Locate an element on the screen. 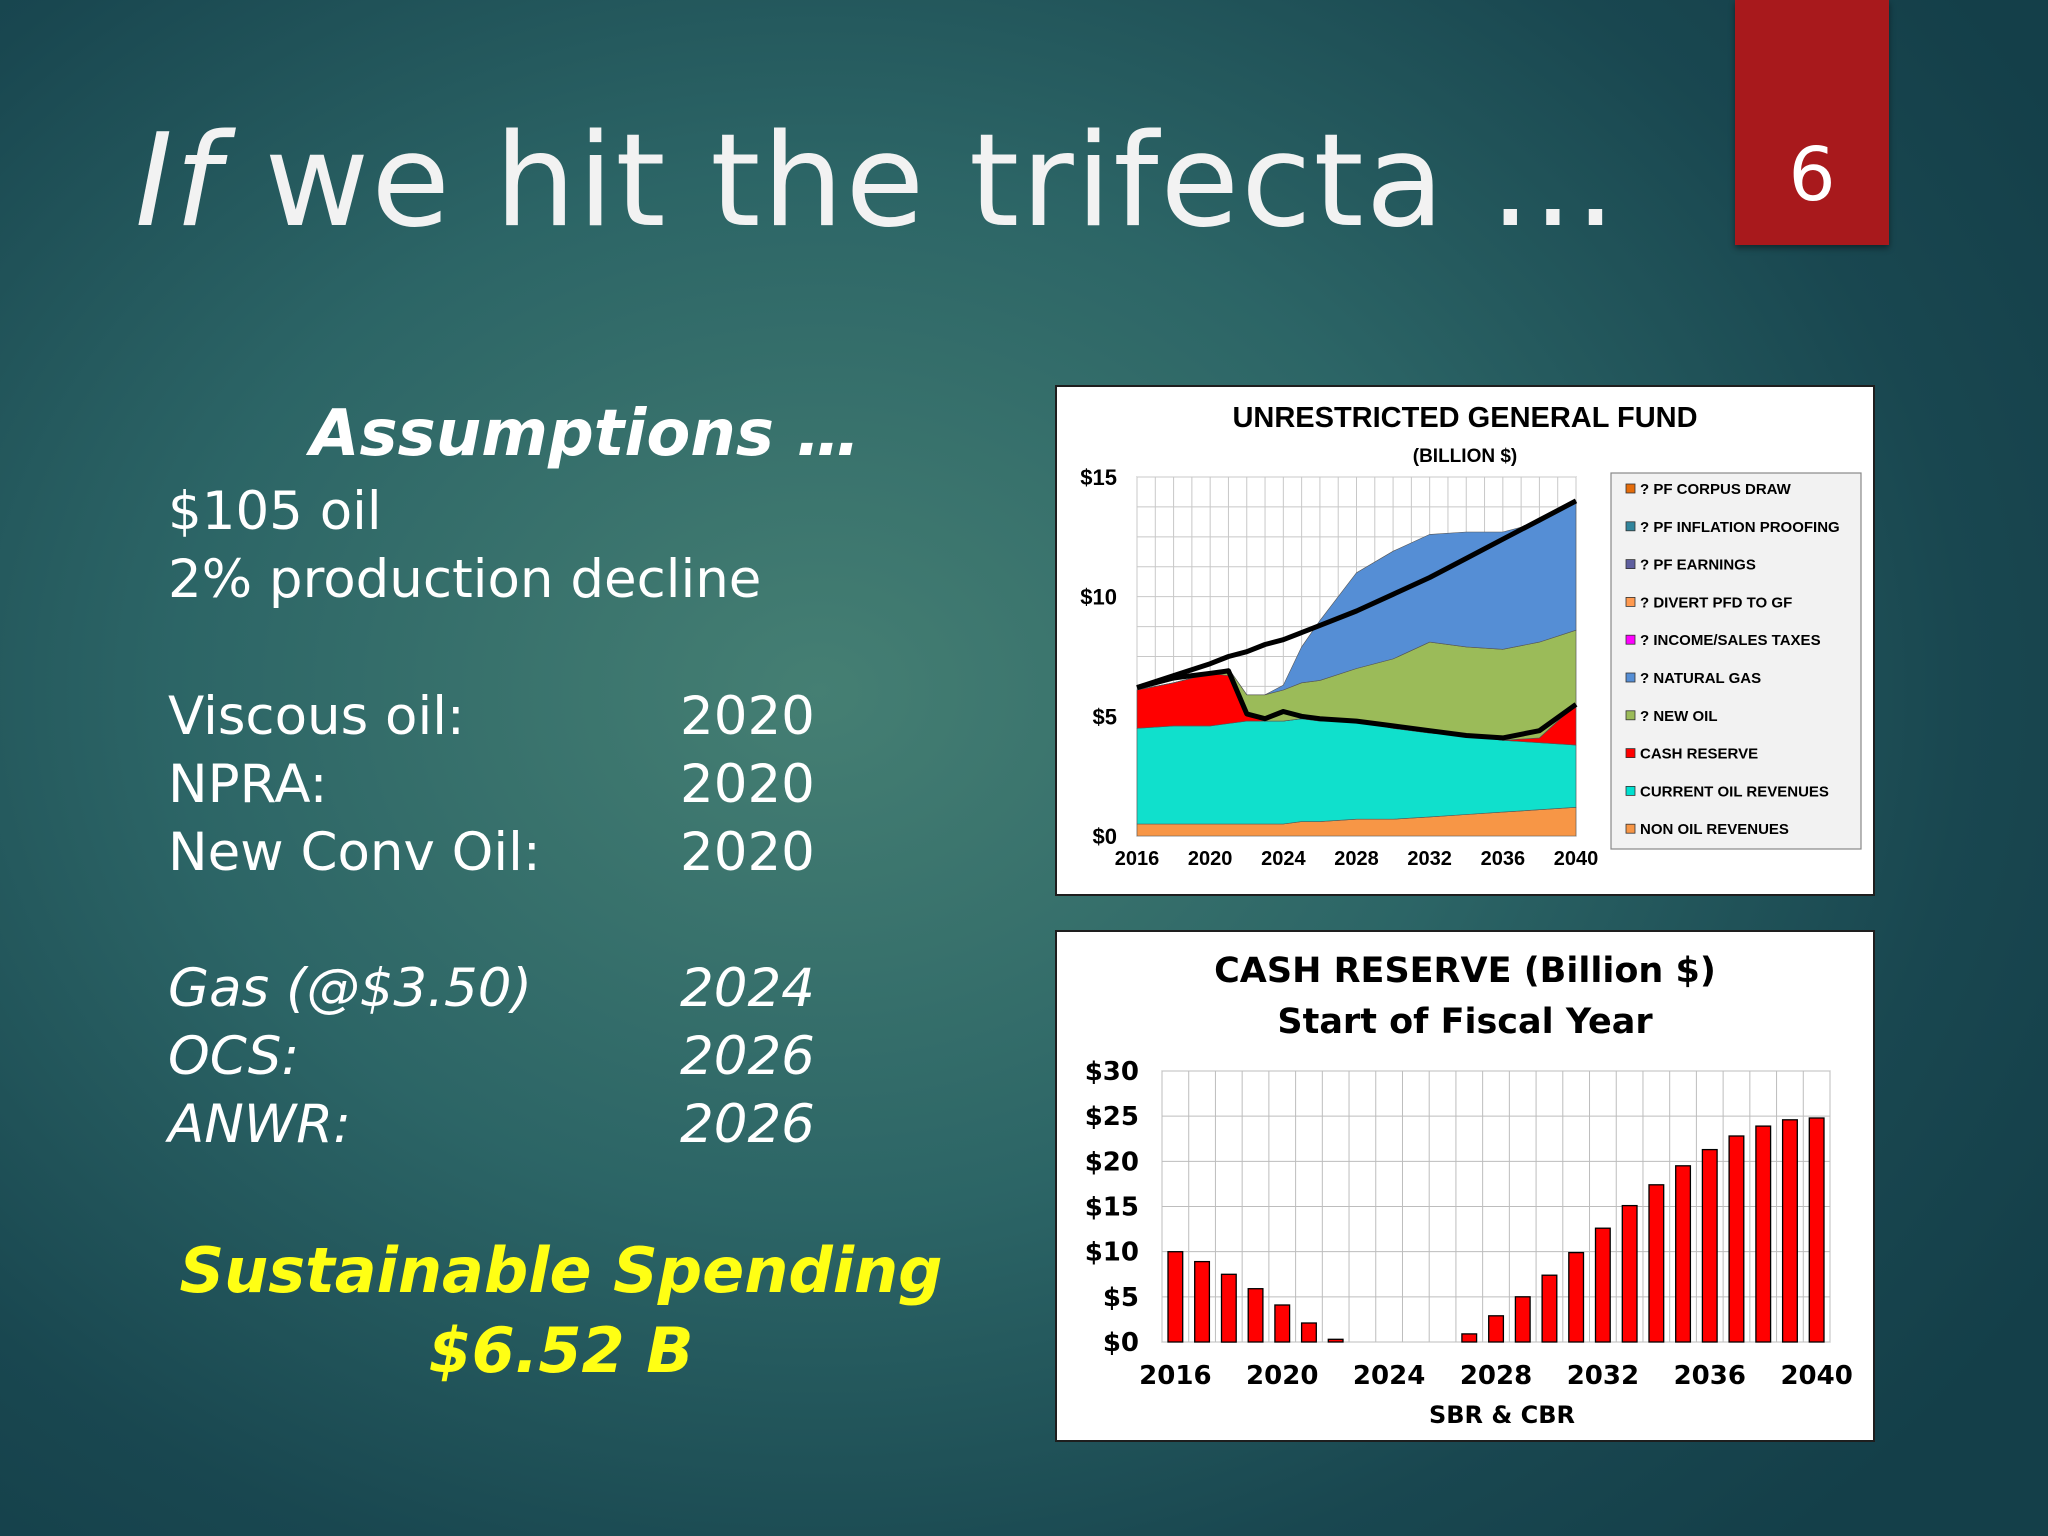  legend-label: NON OIL REVENUES is located at coordinates (1714, 829).